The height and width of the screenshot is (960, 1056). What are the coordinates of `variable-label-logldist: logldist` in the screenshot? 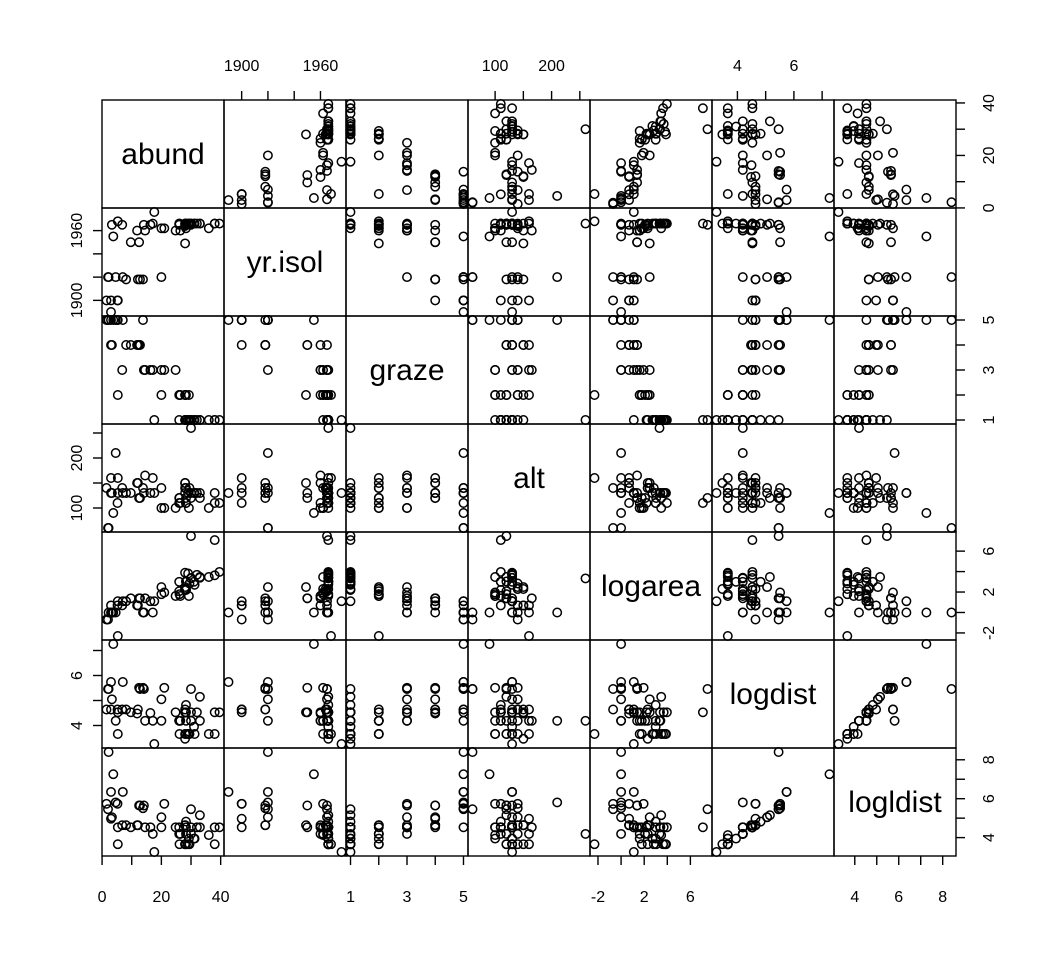 It's located at (895, 802).